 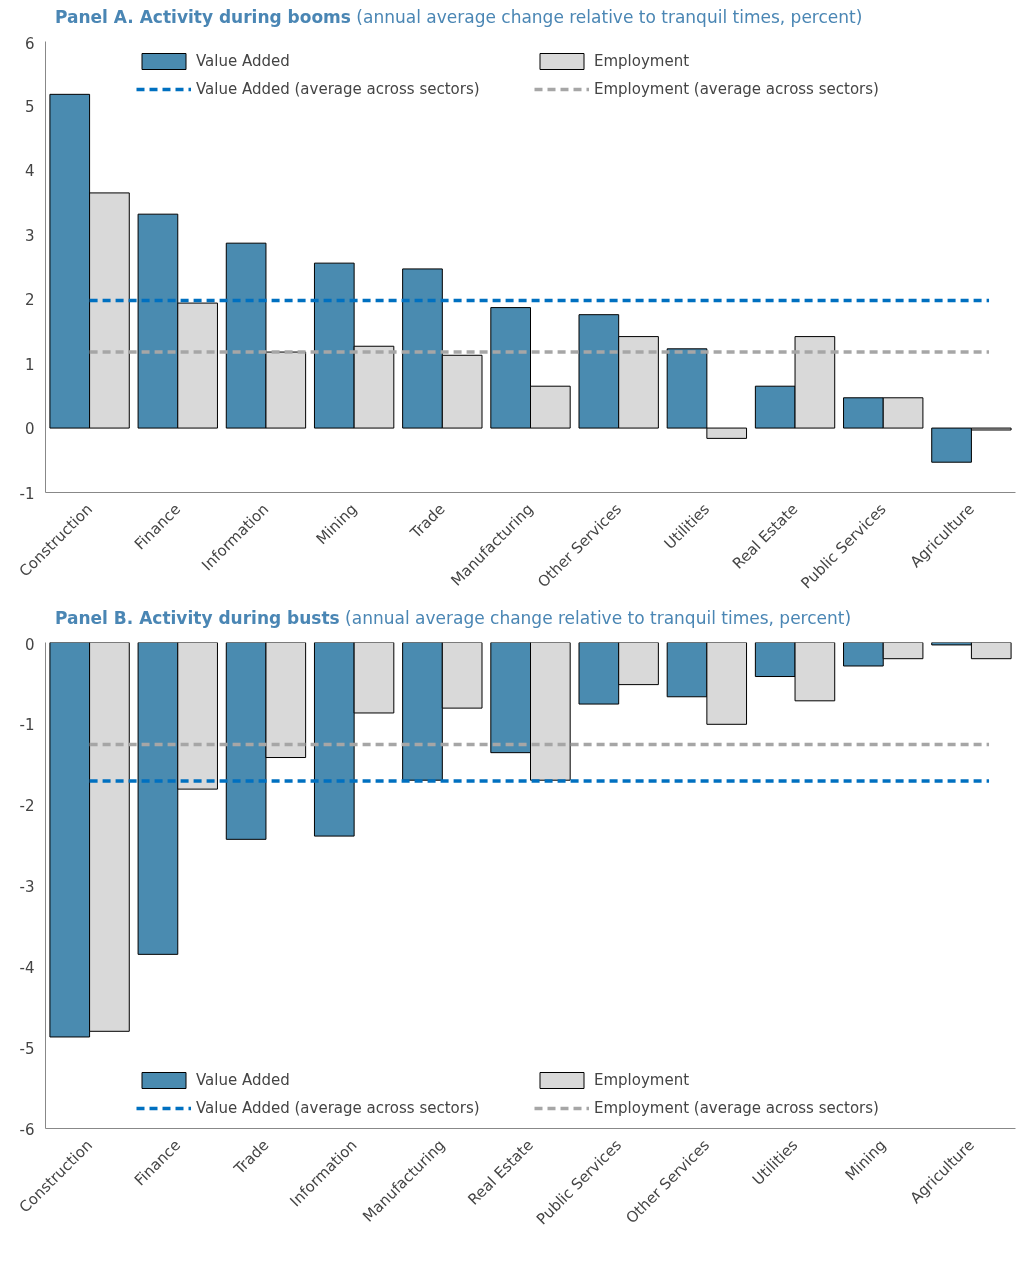 I want to click on y-tick-label: -6, so click(x=27, y=1129).